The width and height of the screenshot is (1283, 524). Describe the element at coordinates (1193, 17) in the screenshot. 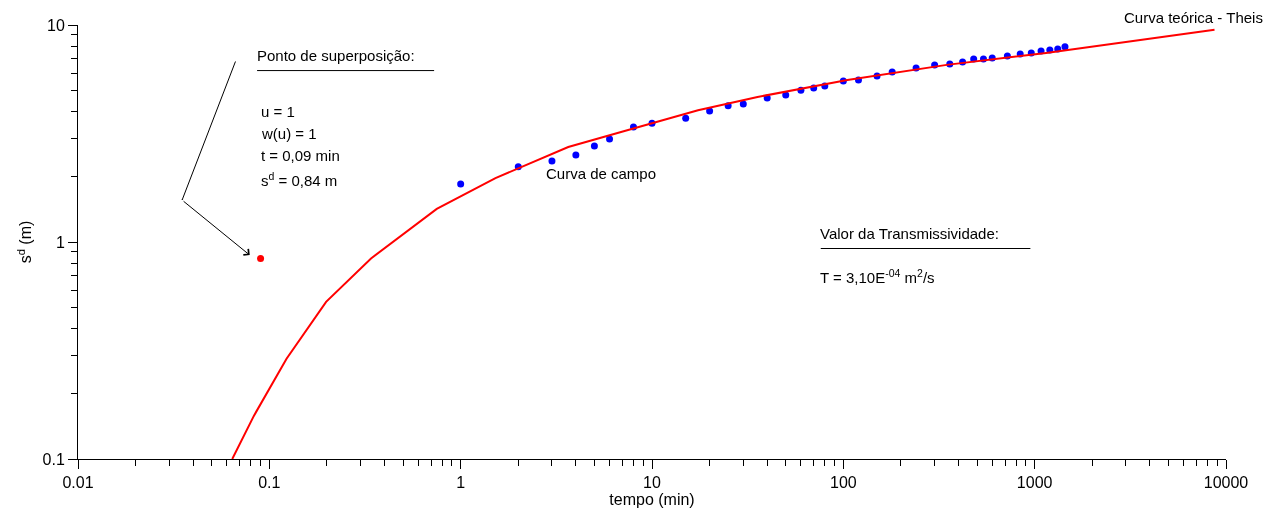

I see `series-label: Curva teórica - Theis` at that location.